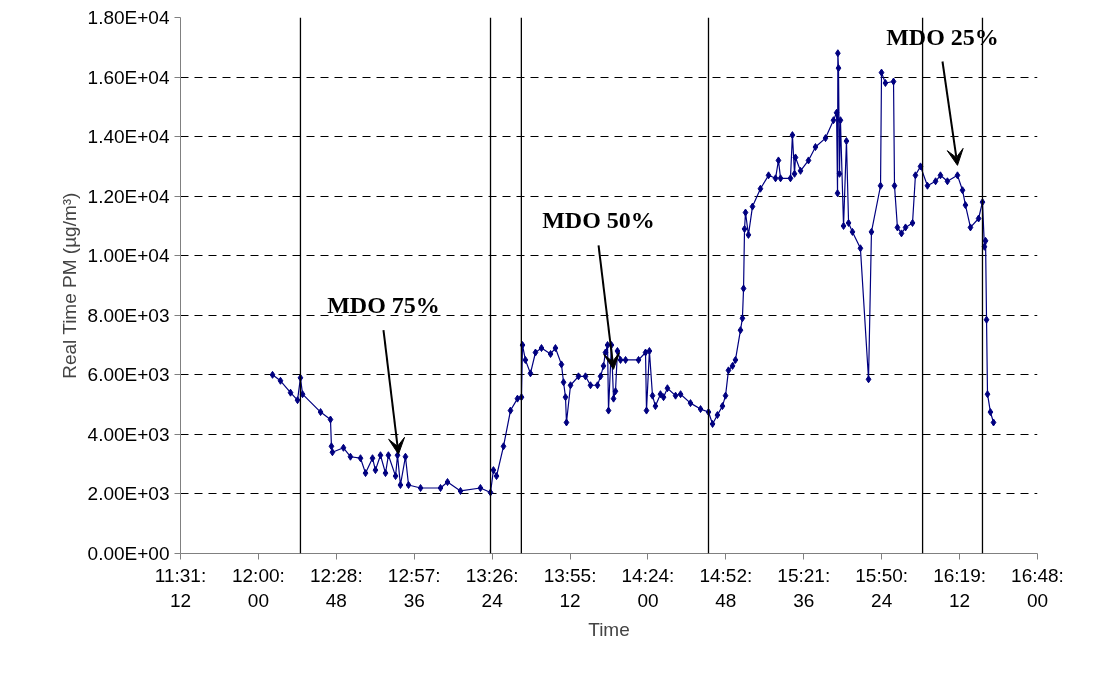 This screenshot has height=677, width=1100. Describe the element at coordinates (128, 315) in the screenshot. I see `y-tick-label: 8.00E+03` at that location.